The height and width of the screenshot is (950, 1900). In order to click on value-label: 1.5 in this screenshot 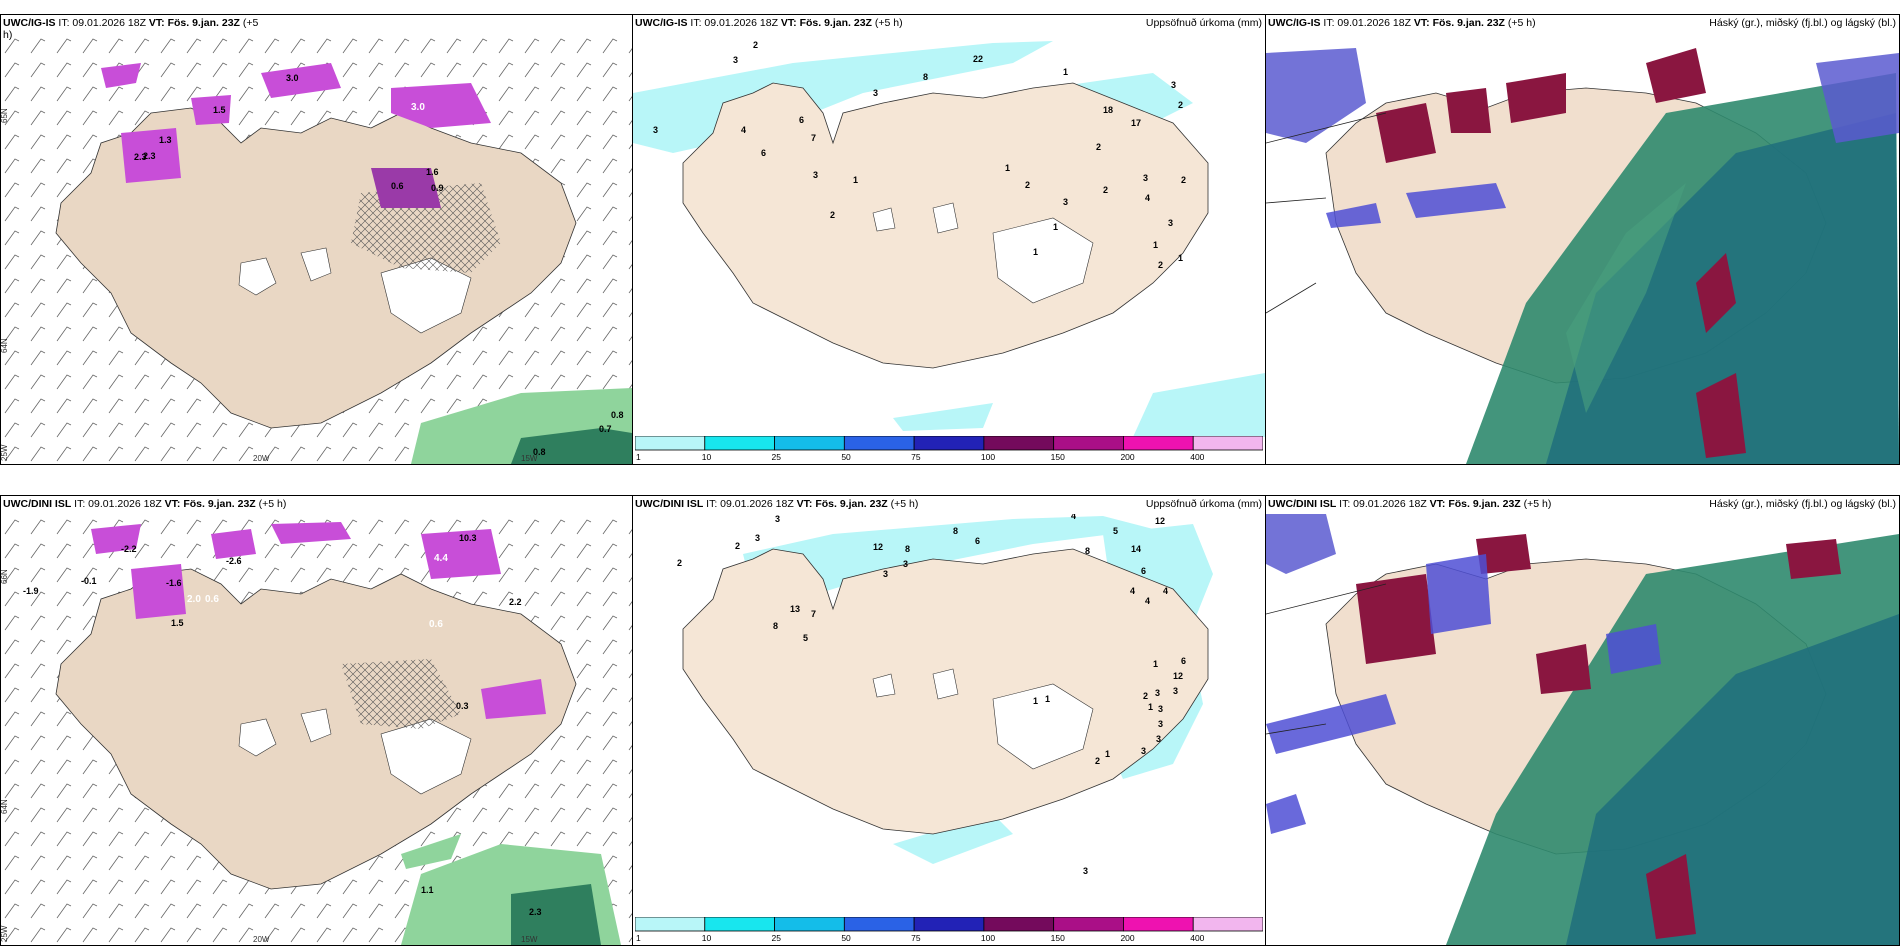, I will do `click(177, 623)`.